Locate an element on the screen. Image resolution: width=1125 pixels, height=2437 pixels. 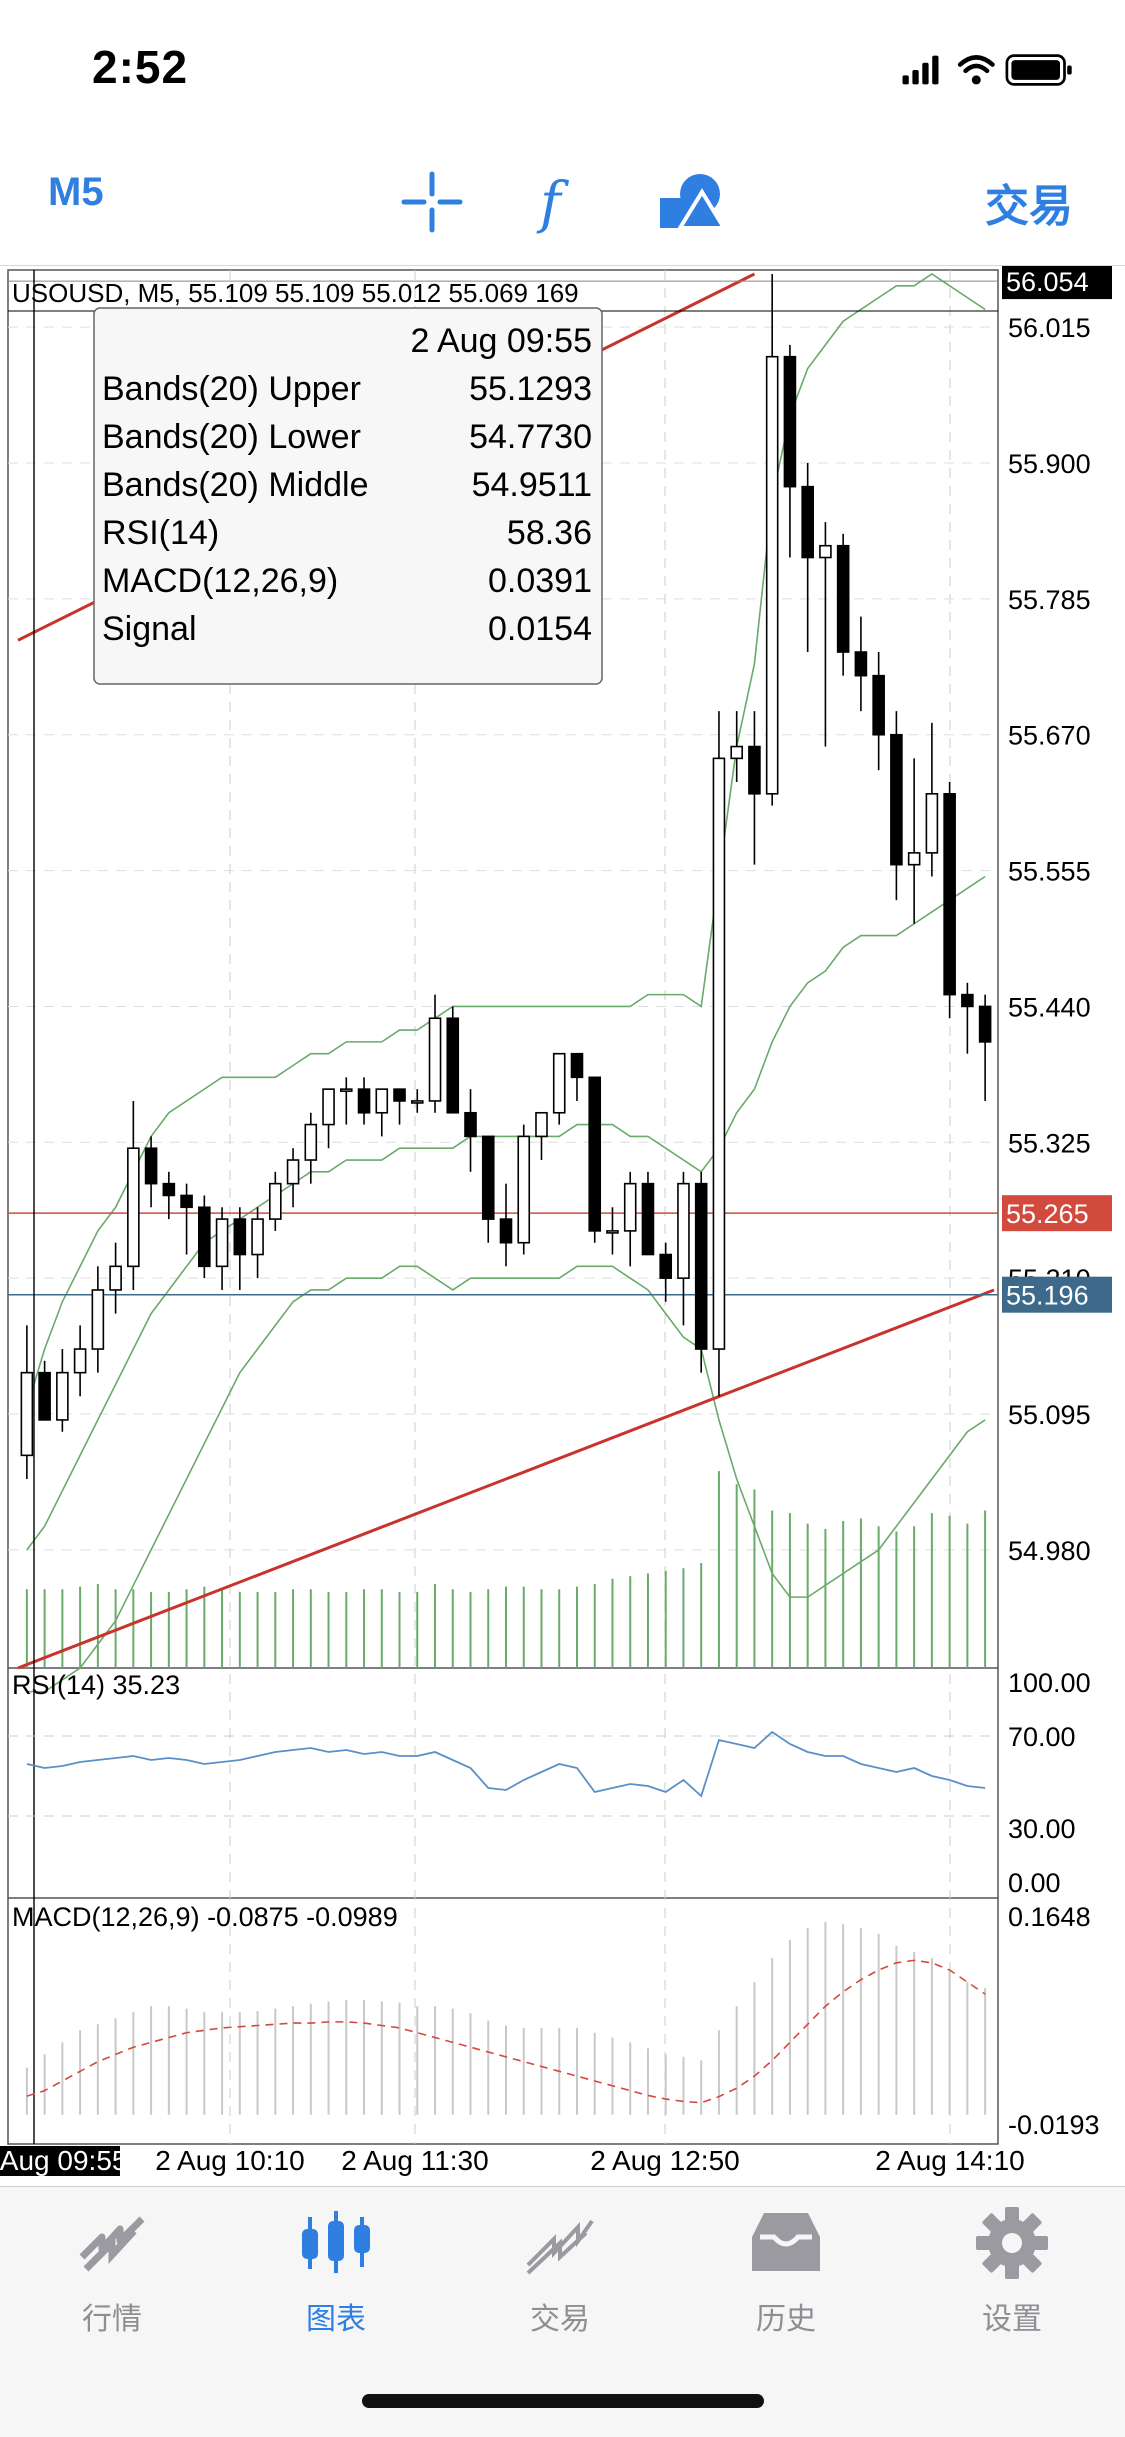
rsi-axis-label: 30.00 is located at coordinates (1042, 1829).